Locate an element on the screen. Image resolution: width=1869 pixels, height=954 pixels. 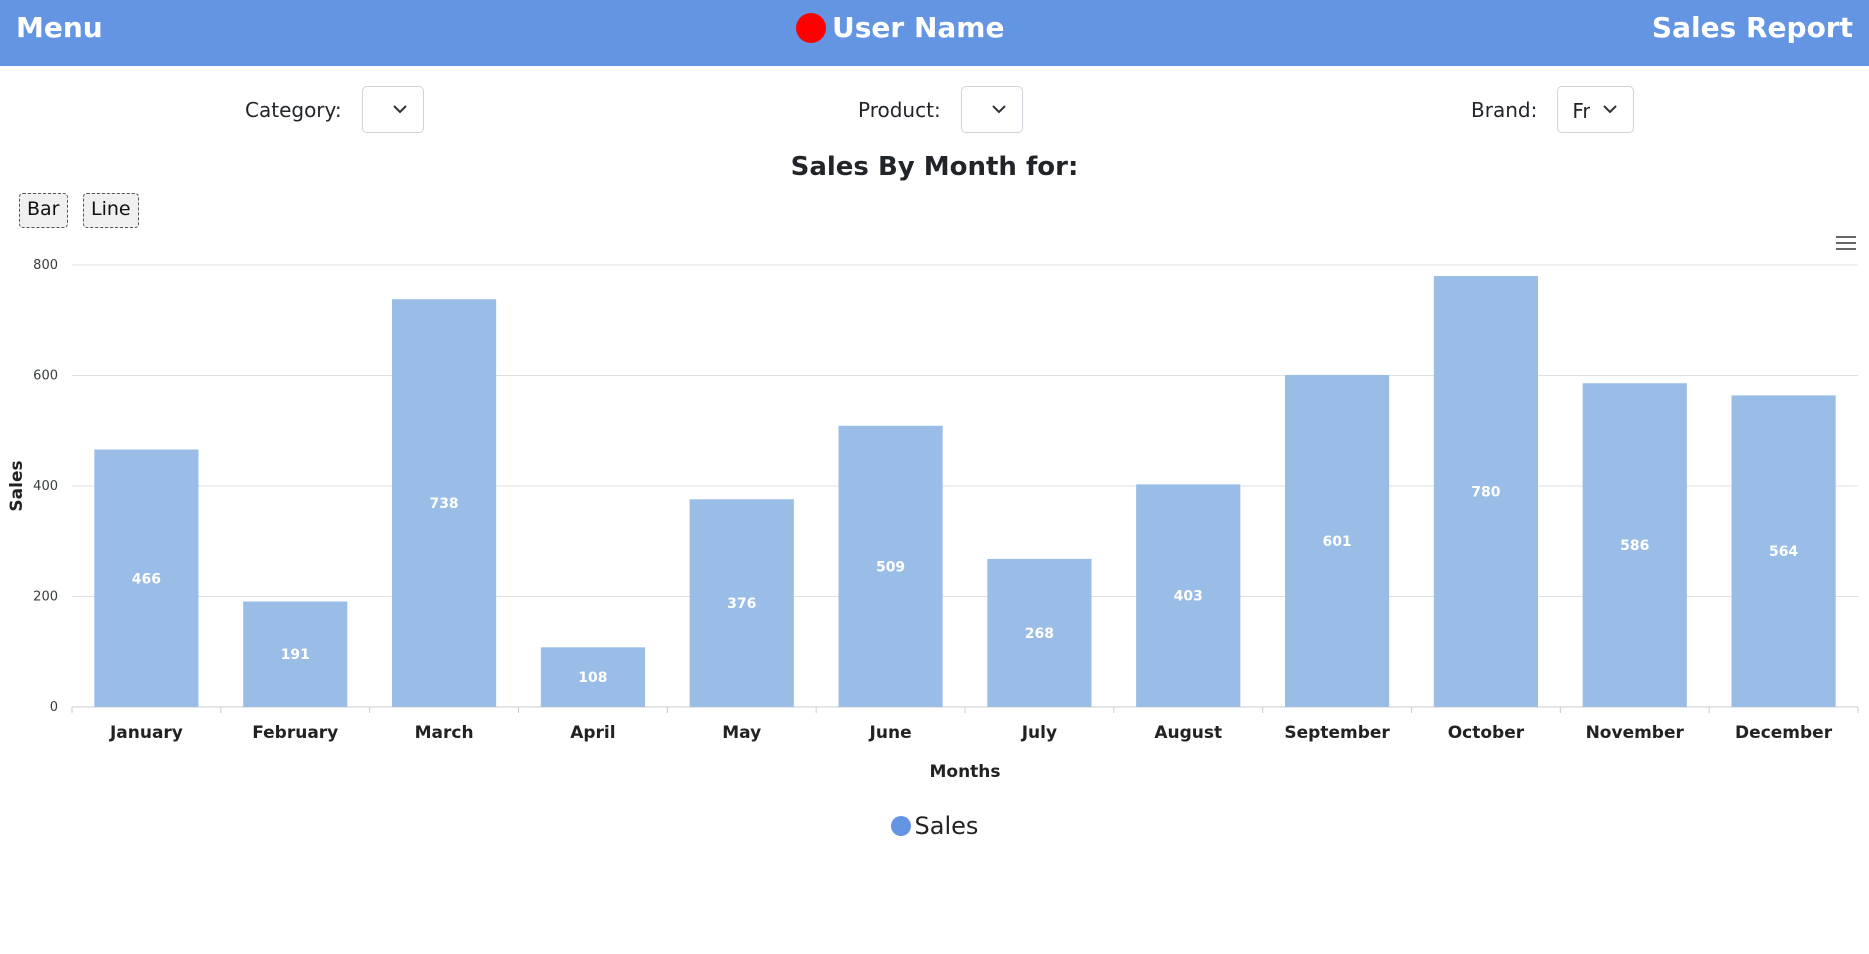
x-tick-label: December is located at coordinates (1784, 733).